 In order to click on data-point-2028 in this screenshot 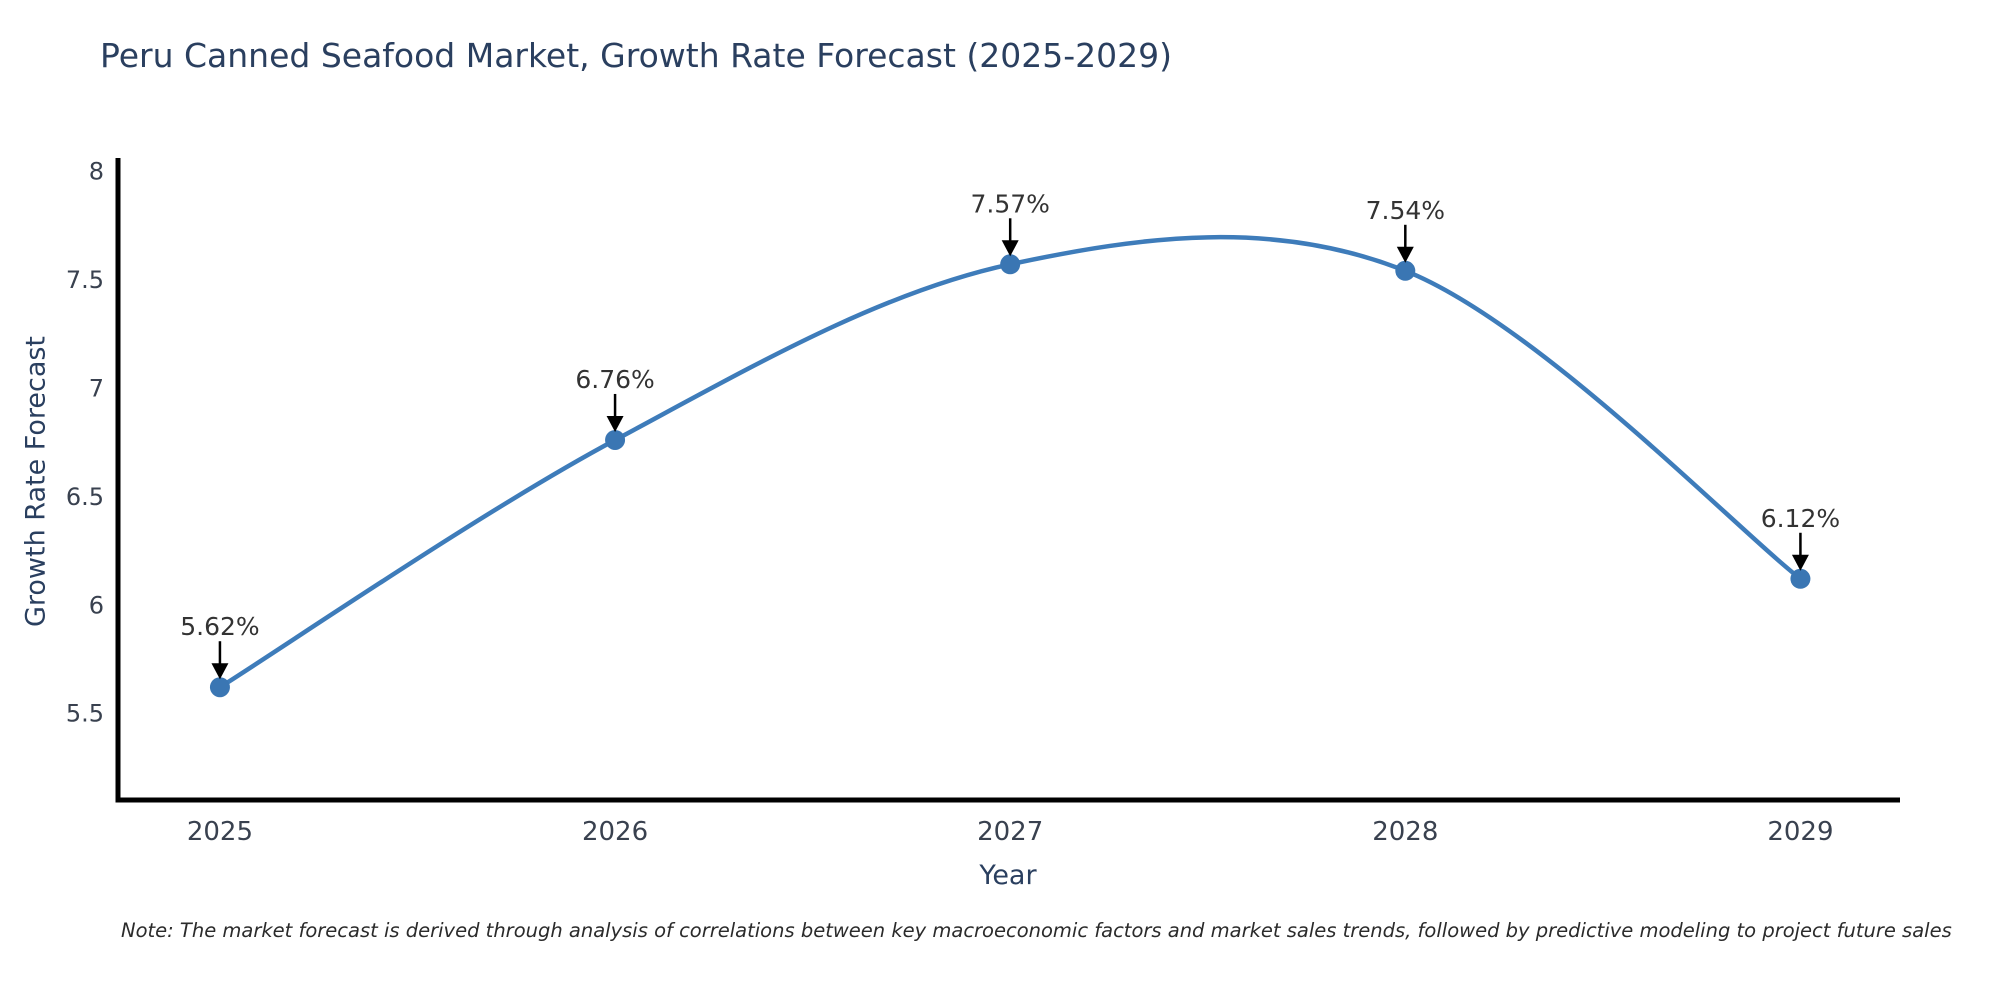, I will do `click(1405, 270)`.